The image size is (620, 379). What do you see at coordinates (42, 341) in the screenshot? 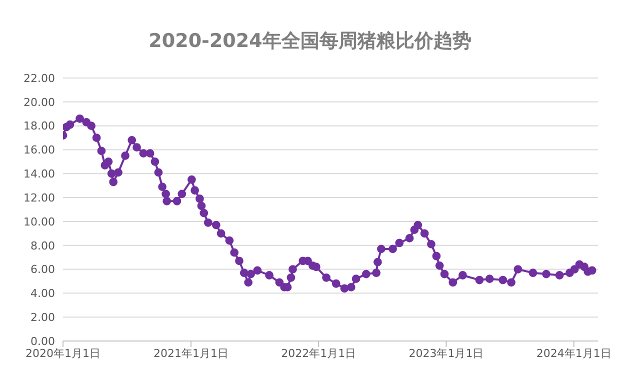
I see `y-tick-label: 0.00` at bounding box center [42, 341].